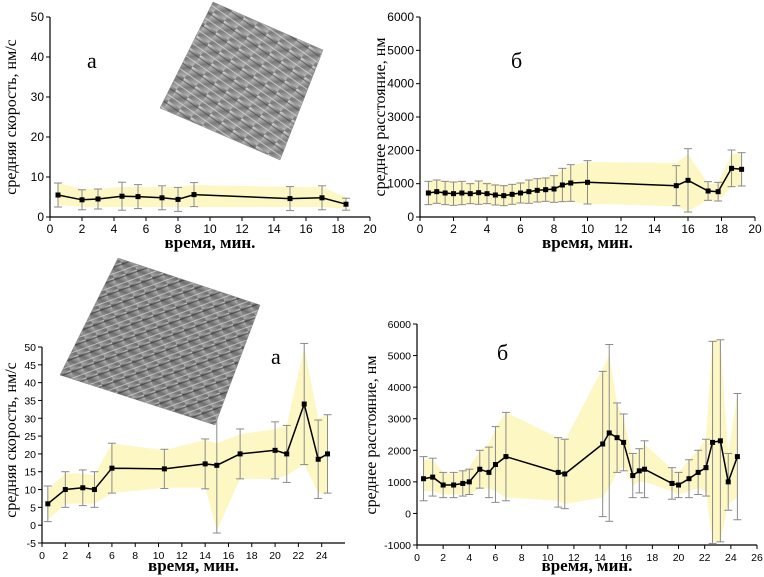 The width and height of the screenshot is (764, 577). Describe the element at coordinates (276, 356) in the screenshot. I see `panel-letter-a-bottom: а` at that location.